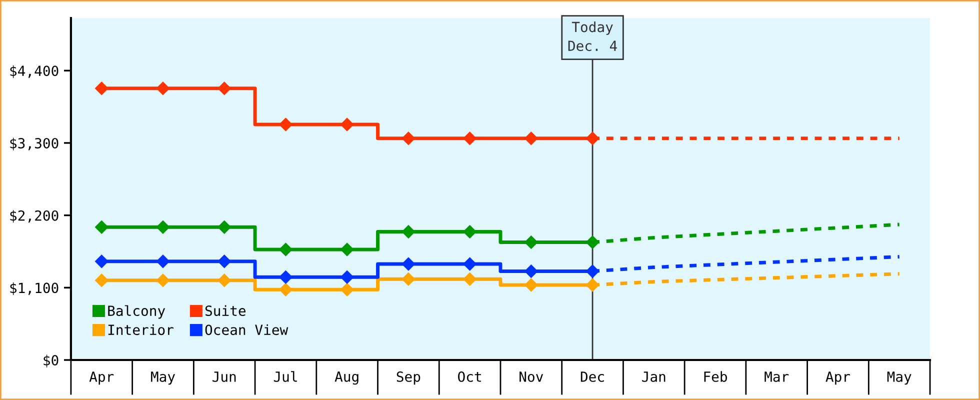  I want to click on x-tick-label: Oct, so click(469, 376).